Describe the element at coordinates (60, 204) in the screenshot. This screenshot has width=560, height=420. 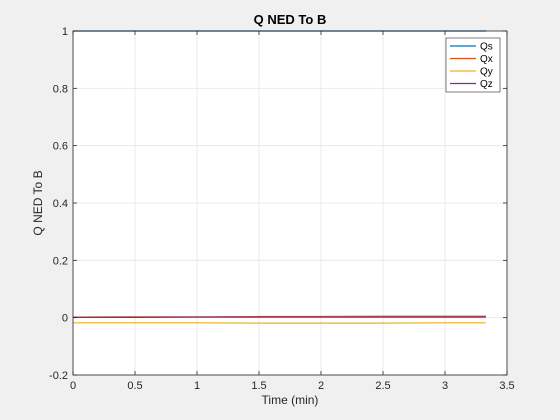
I see `y-tick-label: 0.4` at that location.